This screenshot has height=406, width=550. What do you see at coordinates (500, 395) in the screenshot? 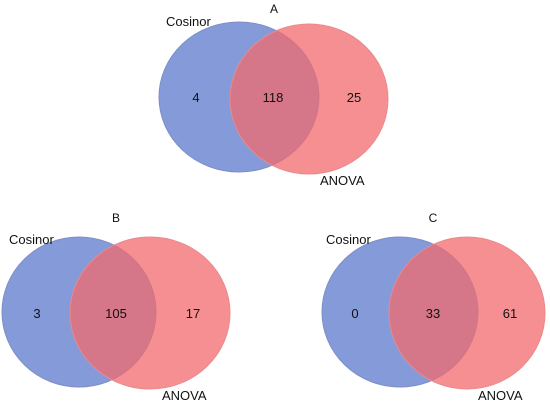
I see `panel-c-anova-label: ANOVA` at bounding box center [500, 395].